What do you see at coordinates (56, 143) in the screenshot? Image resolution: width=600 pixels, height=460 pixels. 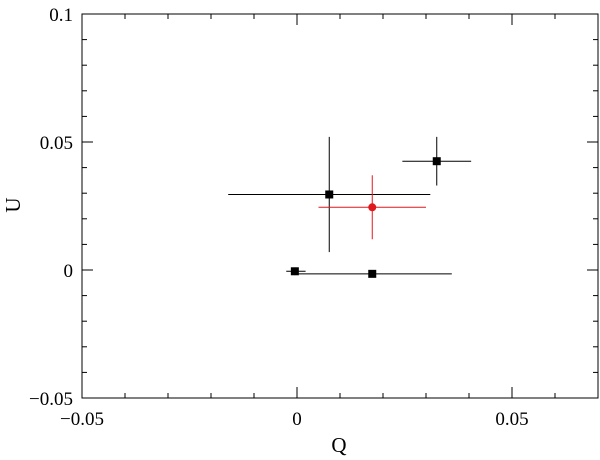 I see `y-tick-label: 0.05` at bounding box center [56, 143].